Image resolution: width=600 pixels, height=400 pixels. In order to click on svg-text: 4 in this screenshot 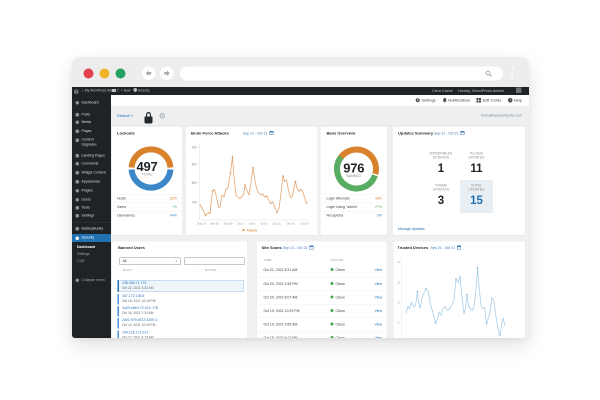, I will do `click(399, 263)`.